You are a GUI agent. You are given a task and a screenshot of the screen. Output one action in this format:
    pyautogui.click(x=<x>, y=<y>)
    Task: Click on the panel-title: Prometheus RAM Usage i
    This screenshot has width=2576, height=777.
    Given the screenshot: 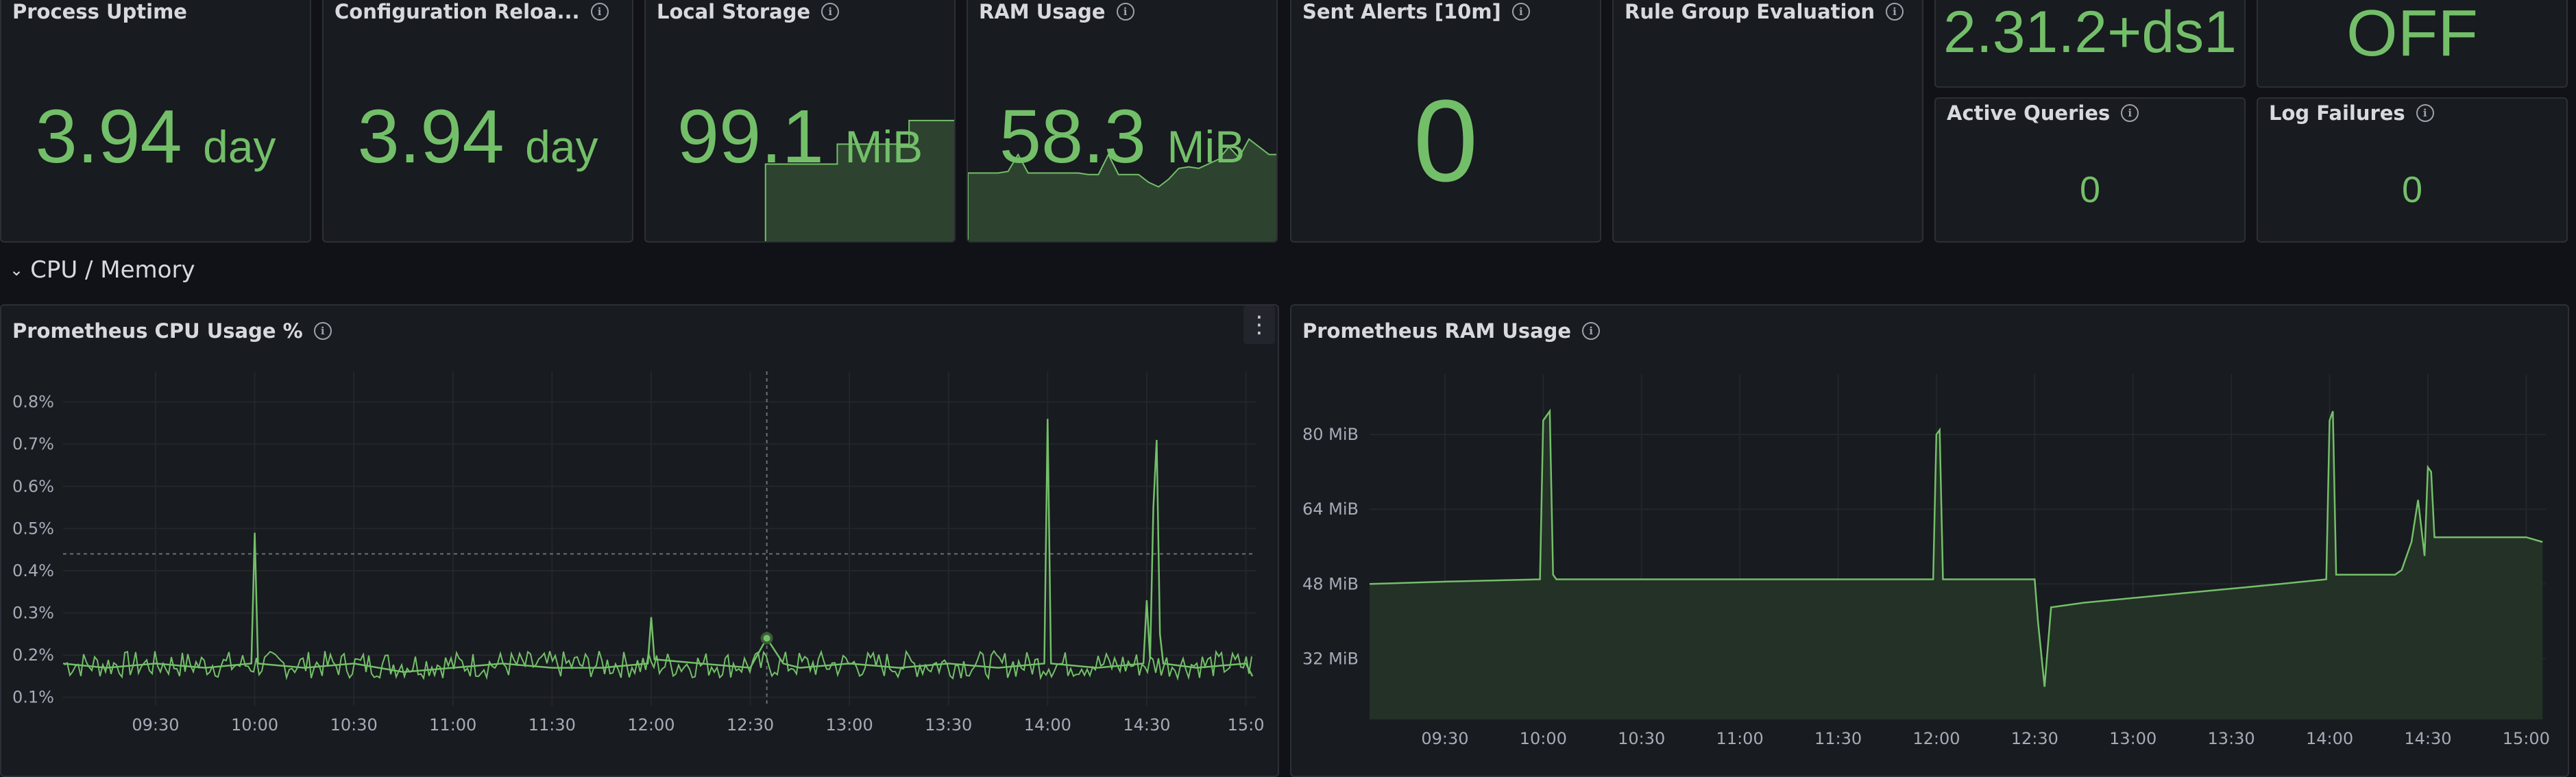 What is the action you would take?
    pyautogui.click(x=1451, y=331)
    